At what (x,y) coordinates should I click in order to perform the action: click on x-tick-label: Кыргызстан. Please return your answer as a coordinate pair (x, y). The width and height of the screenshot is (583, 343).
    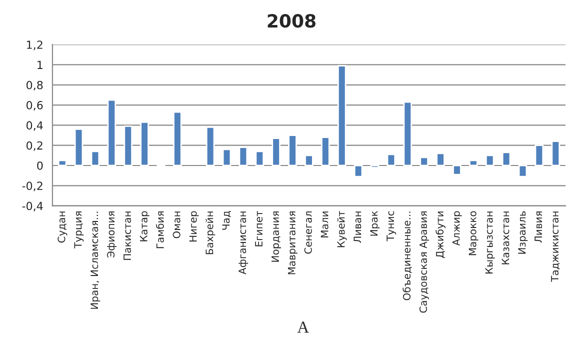
    Looking at the image, I should click on (490, 243).